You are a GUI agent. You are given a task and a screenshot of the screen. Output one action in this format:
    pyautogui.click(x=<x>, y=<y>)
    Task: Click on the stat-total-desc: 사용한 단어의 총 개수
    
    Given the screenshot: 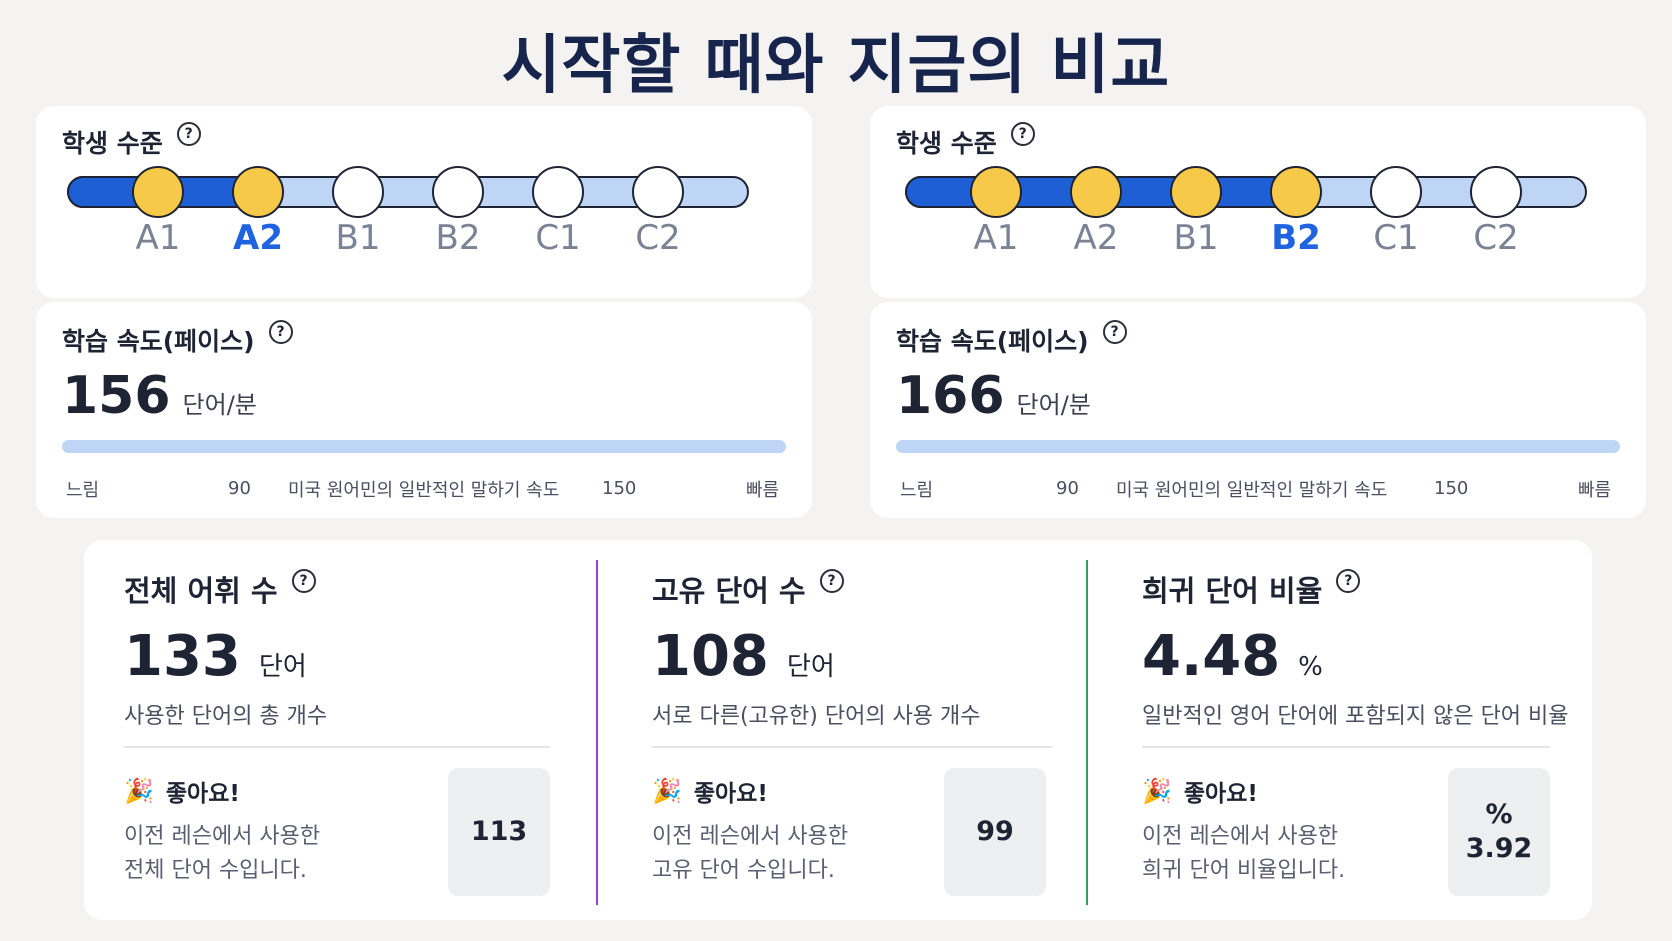 What is the action you would take?
    pyautogui.click(x=226, y=716)
    